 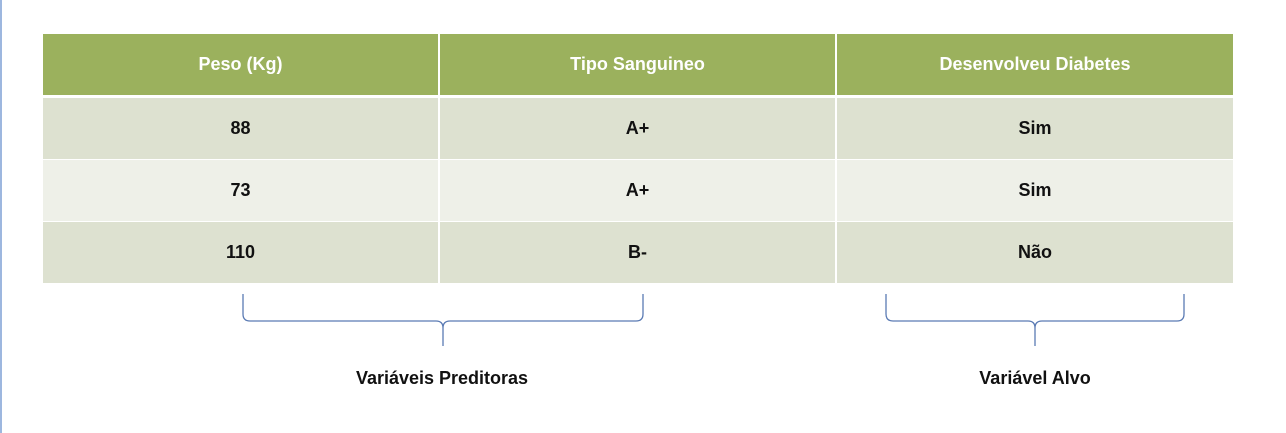 I want to click on predictors-label: Variáveis Preditoras, so click(x=442, y=378).